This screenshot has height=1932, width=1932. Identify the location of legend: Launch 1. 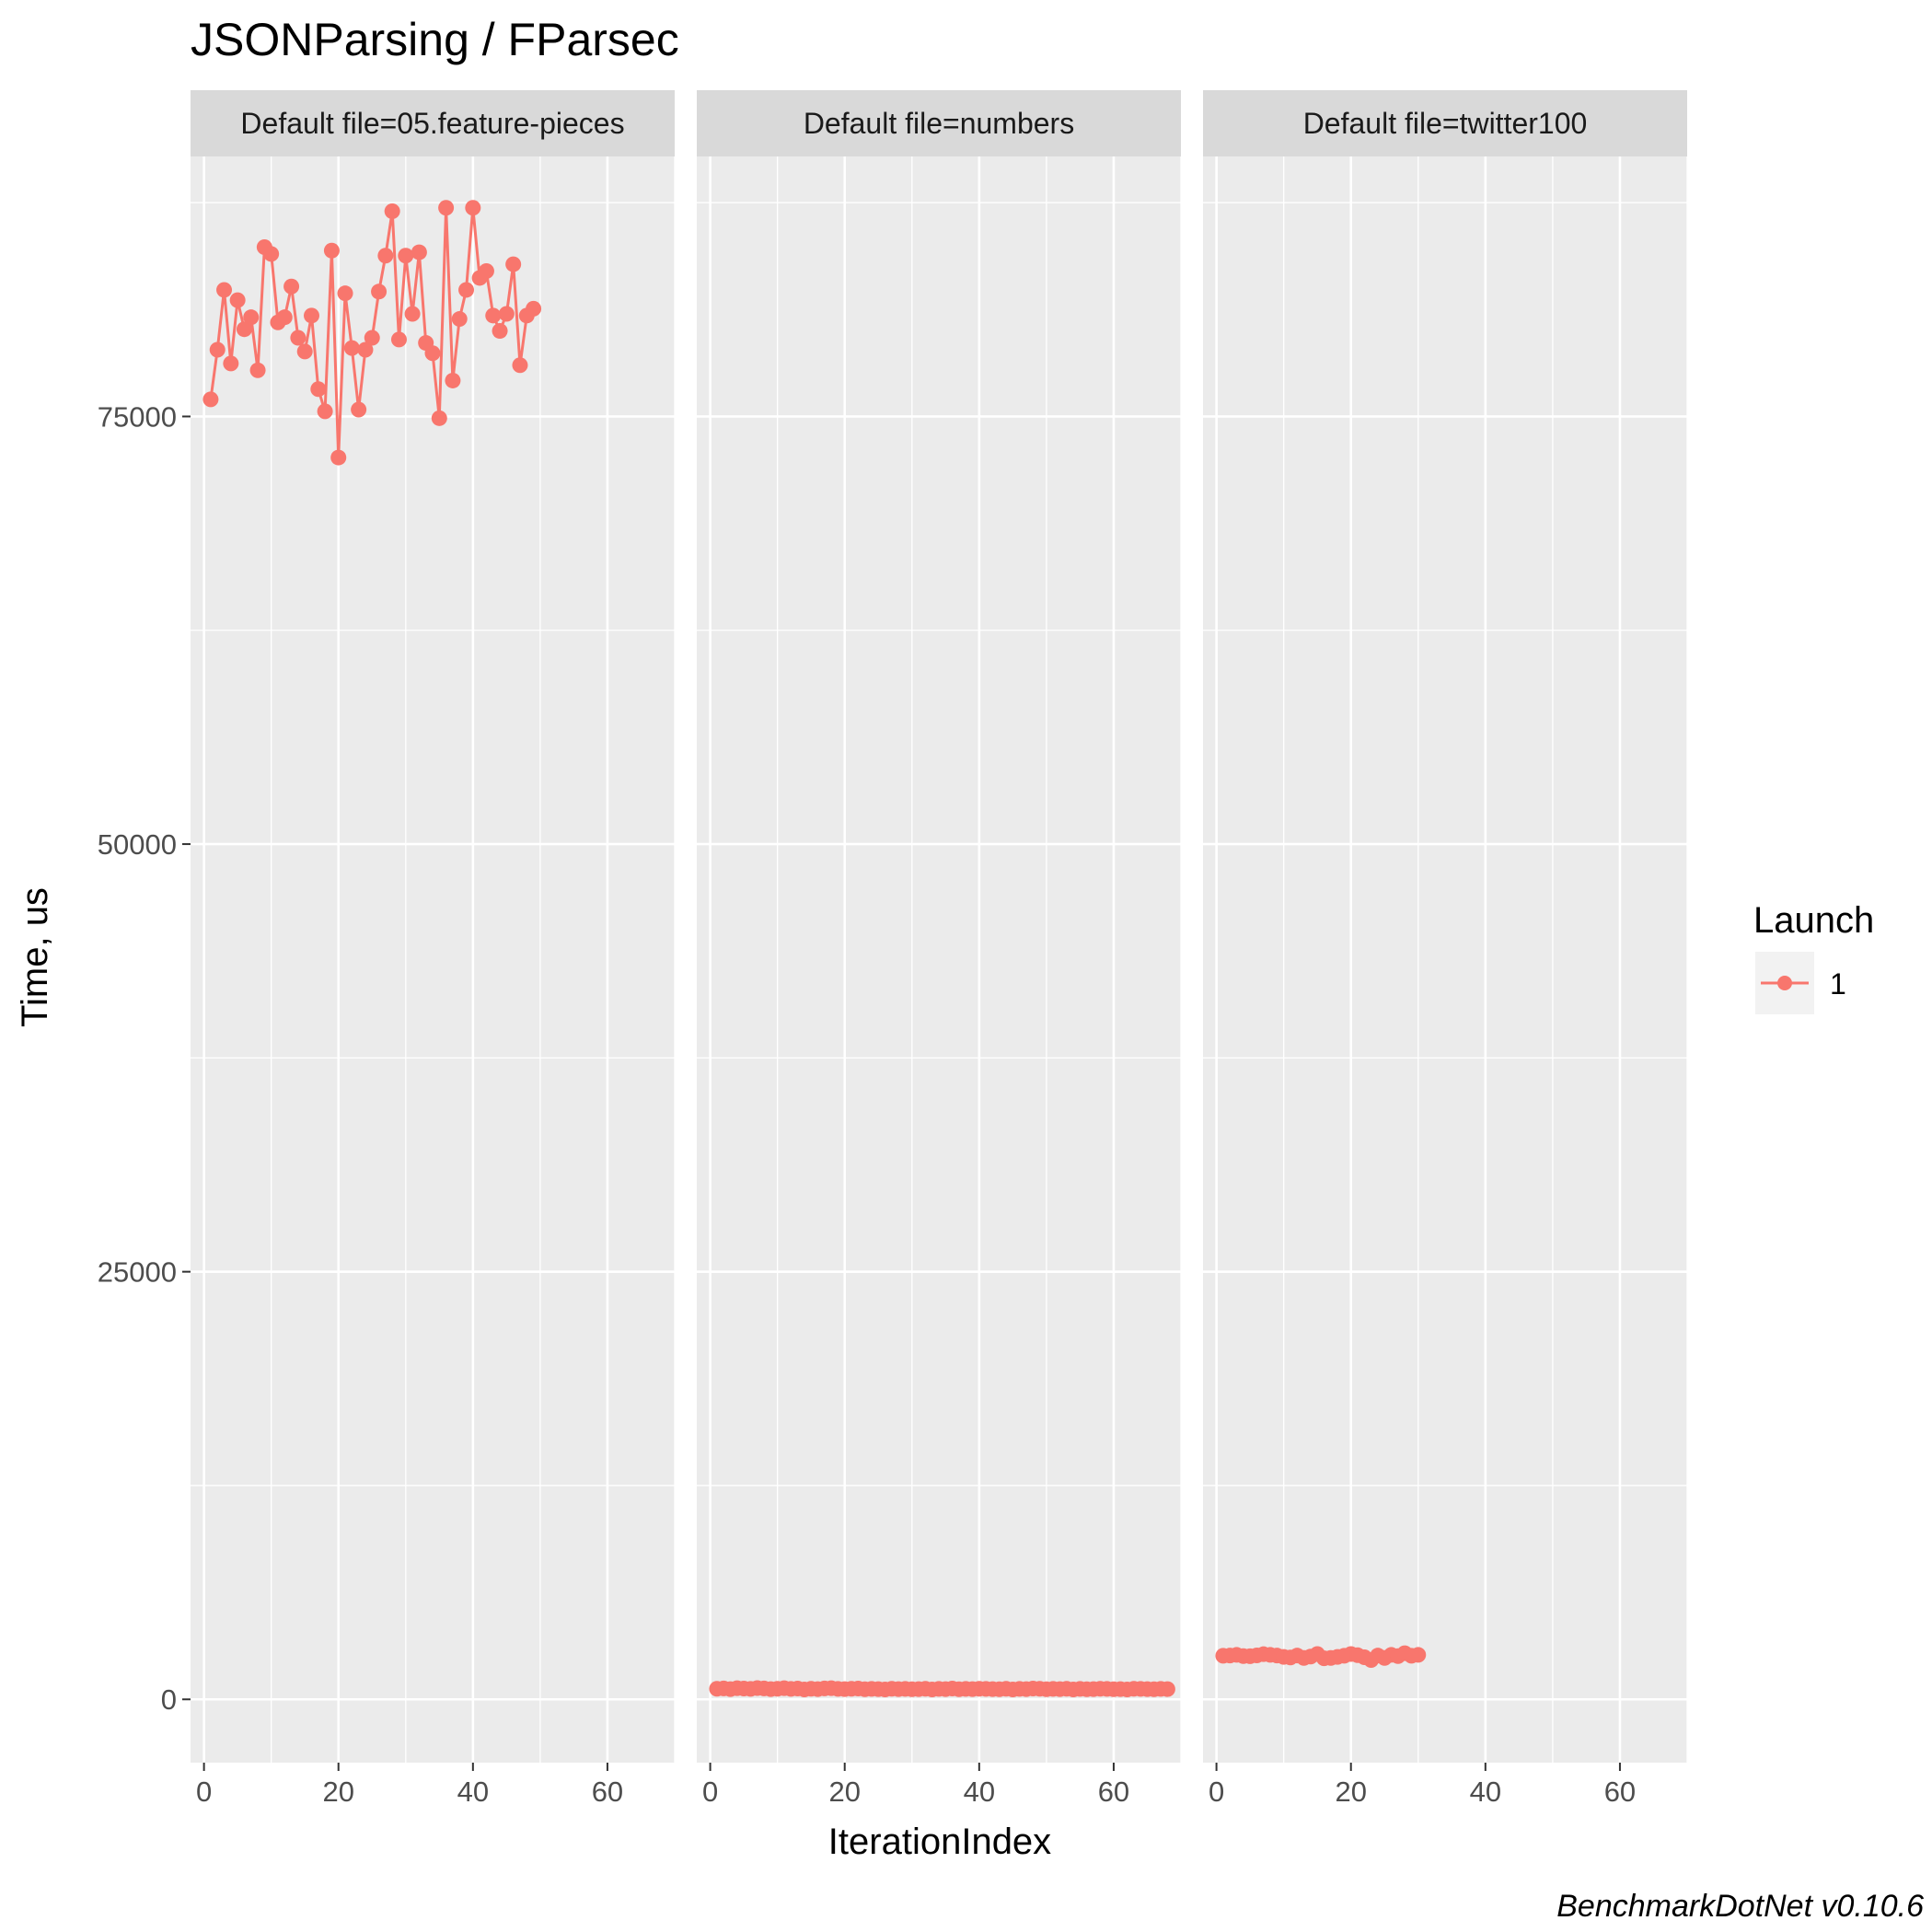
(1814, 957).